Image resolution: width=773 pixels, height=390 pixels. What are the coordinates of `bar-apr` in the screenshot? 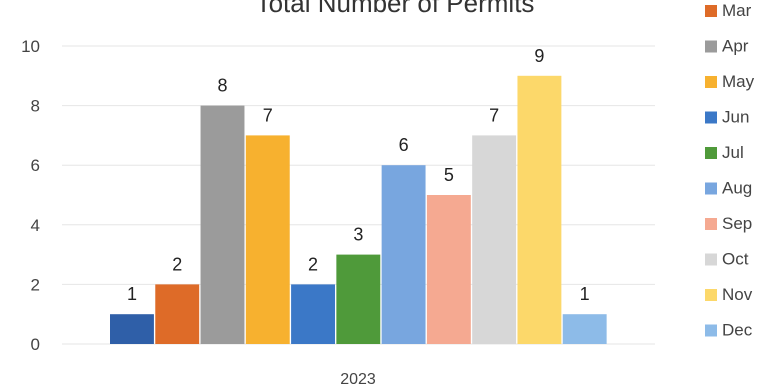 It's located at (222, 224).